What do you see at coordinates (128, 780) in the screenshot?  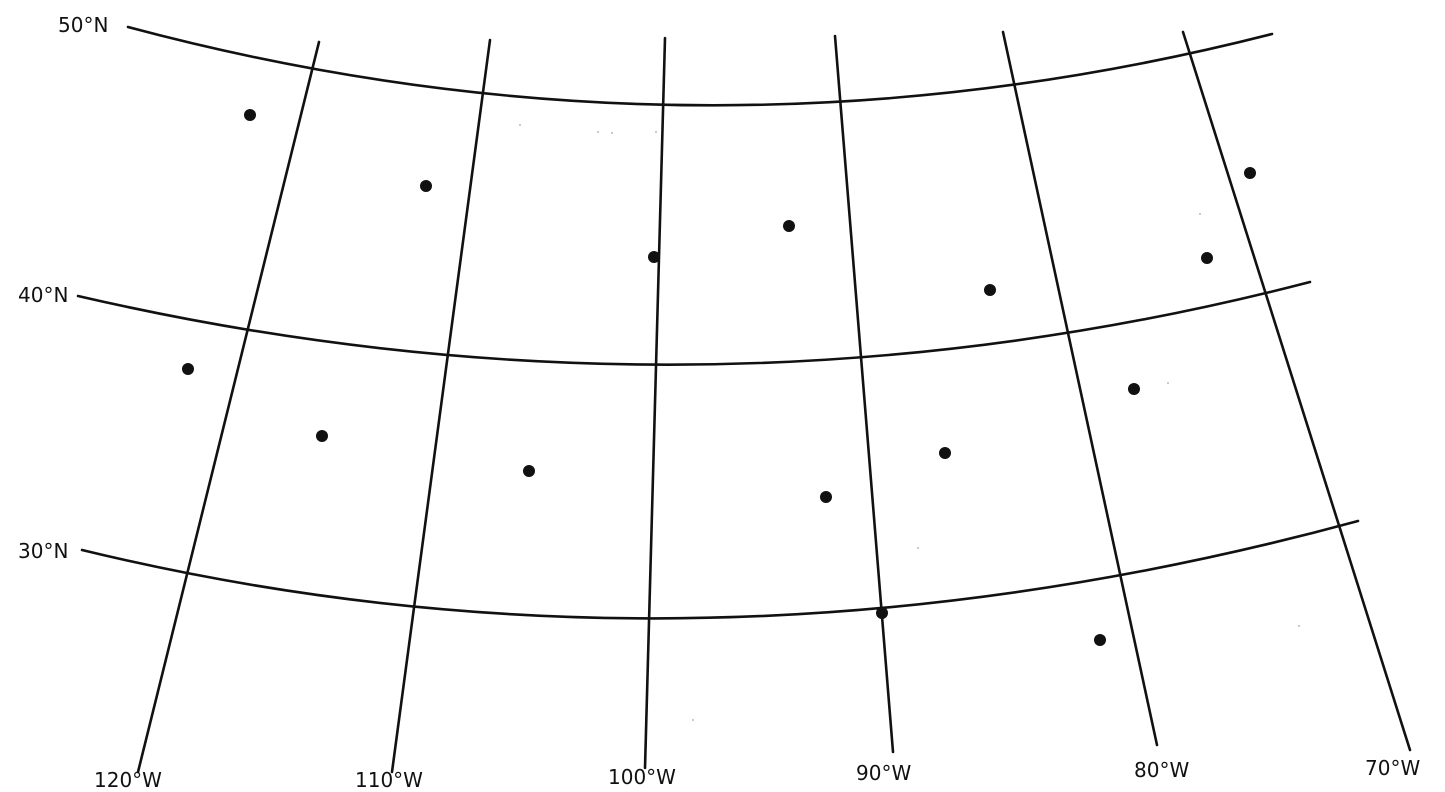 I see `meridian-label-120w: 120°W` at bounding box center [128, 780].